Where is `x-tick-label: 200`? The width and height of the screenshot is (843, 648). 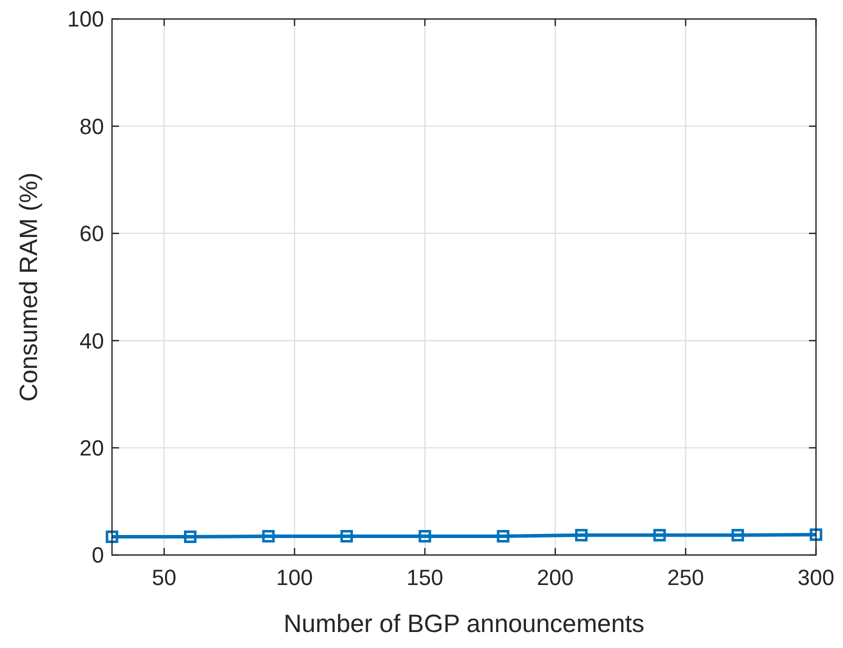
x-tick-label: 200 is located at coordinates (555, 577).